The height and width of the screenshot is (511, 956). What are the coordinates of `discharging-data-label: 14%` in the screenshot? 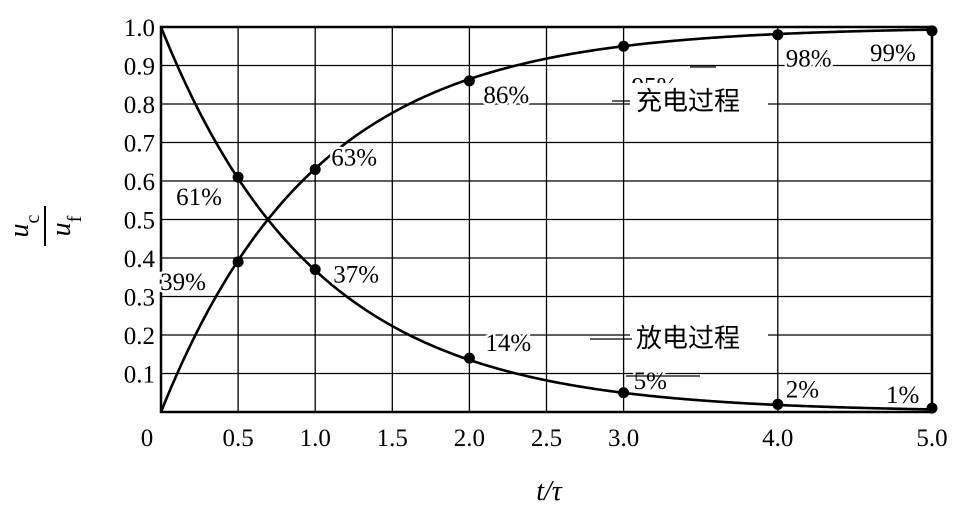 It's located at (508, 343).